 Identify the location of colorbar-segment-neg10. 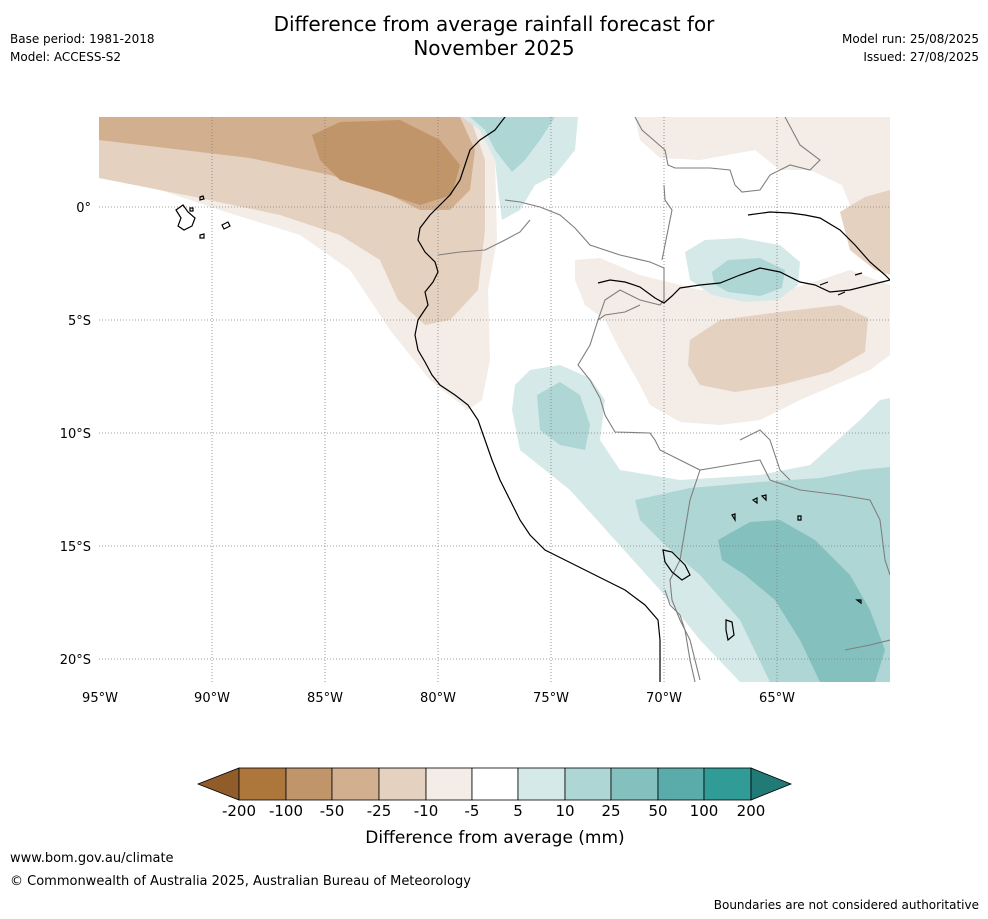
(449, 784).